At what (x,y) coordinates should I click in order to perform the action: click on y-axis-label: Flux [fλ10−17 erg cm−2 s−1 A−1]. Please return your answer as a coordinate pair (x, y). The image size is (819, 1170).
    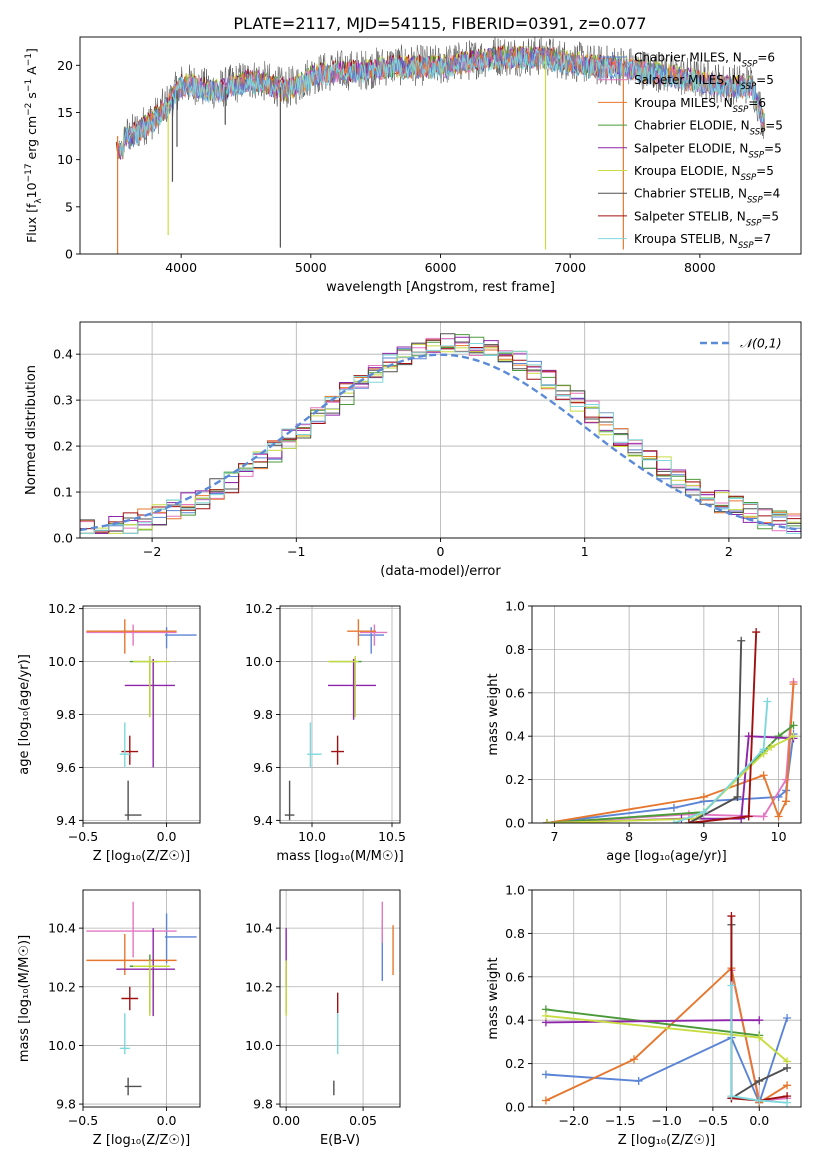
    Looking at the image, I should click on (34, 145).